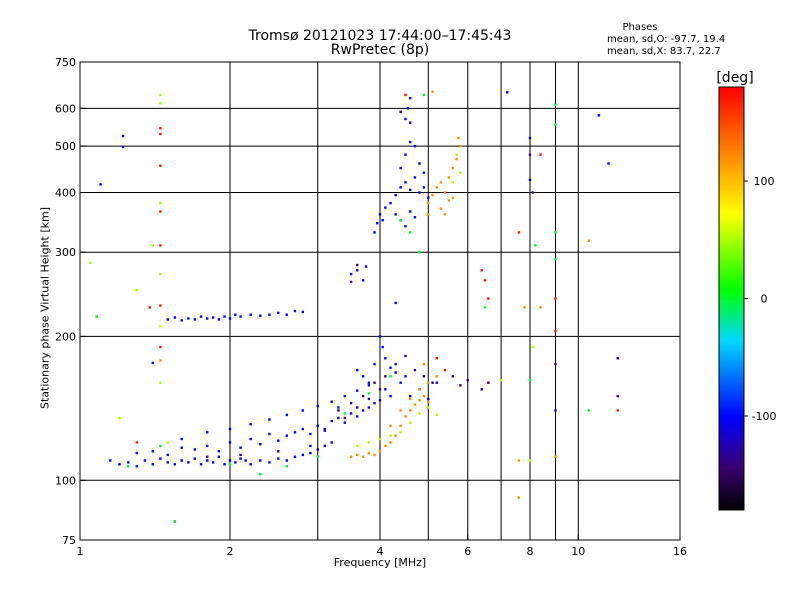 The image size is (800, 600). What do you see at coordinates (764, 299) in the screenshot?
I see `colorbar-tick-label: 0` at bounding box center [764, 299].